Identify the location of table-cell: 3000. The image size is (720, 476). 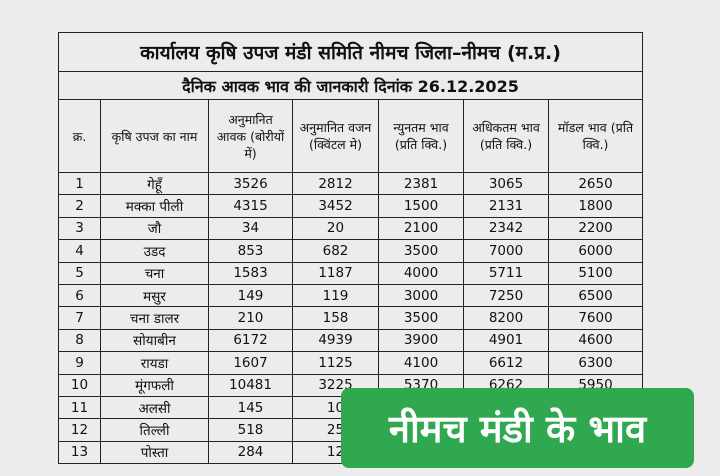
(421, 295).